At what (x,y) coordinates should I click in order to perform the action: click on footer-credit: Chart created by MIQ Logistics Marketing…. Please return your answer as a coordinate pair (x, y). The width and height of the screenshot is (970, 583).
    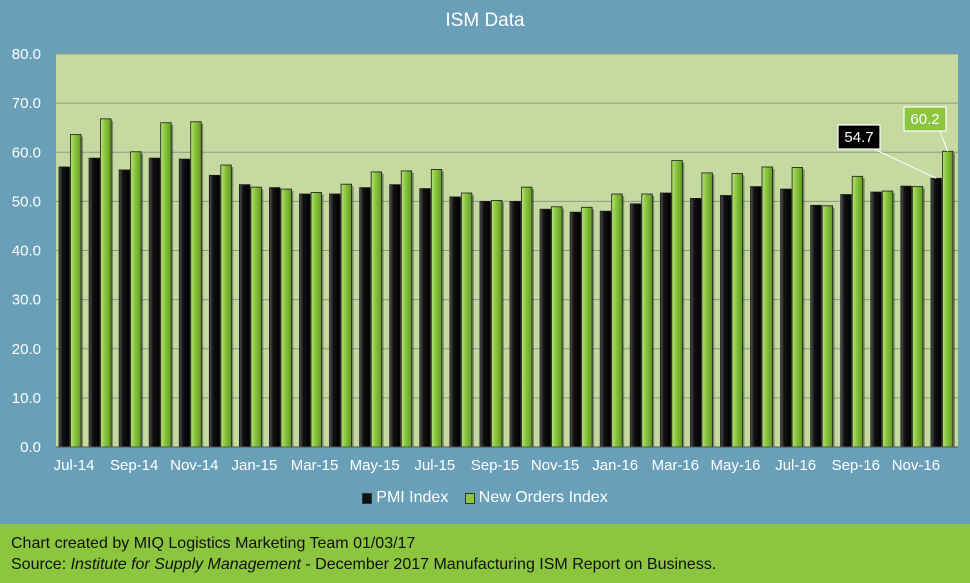
    Looking at the image, I should click on (213, 543).